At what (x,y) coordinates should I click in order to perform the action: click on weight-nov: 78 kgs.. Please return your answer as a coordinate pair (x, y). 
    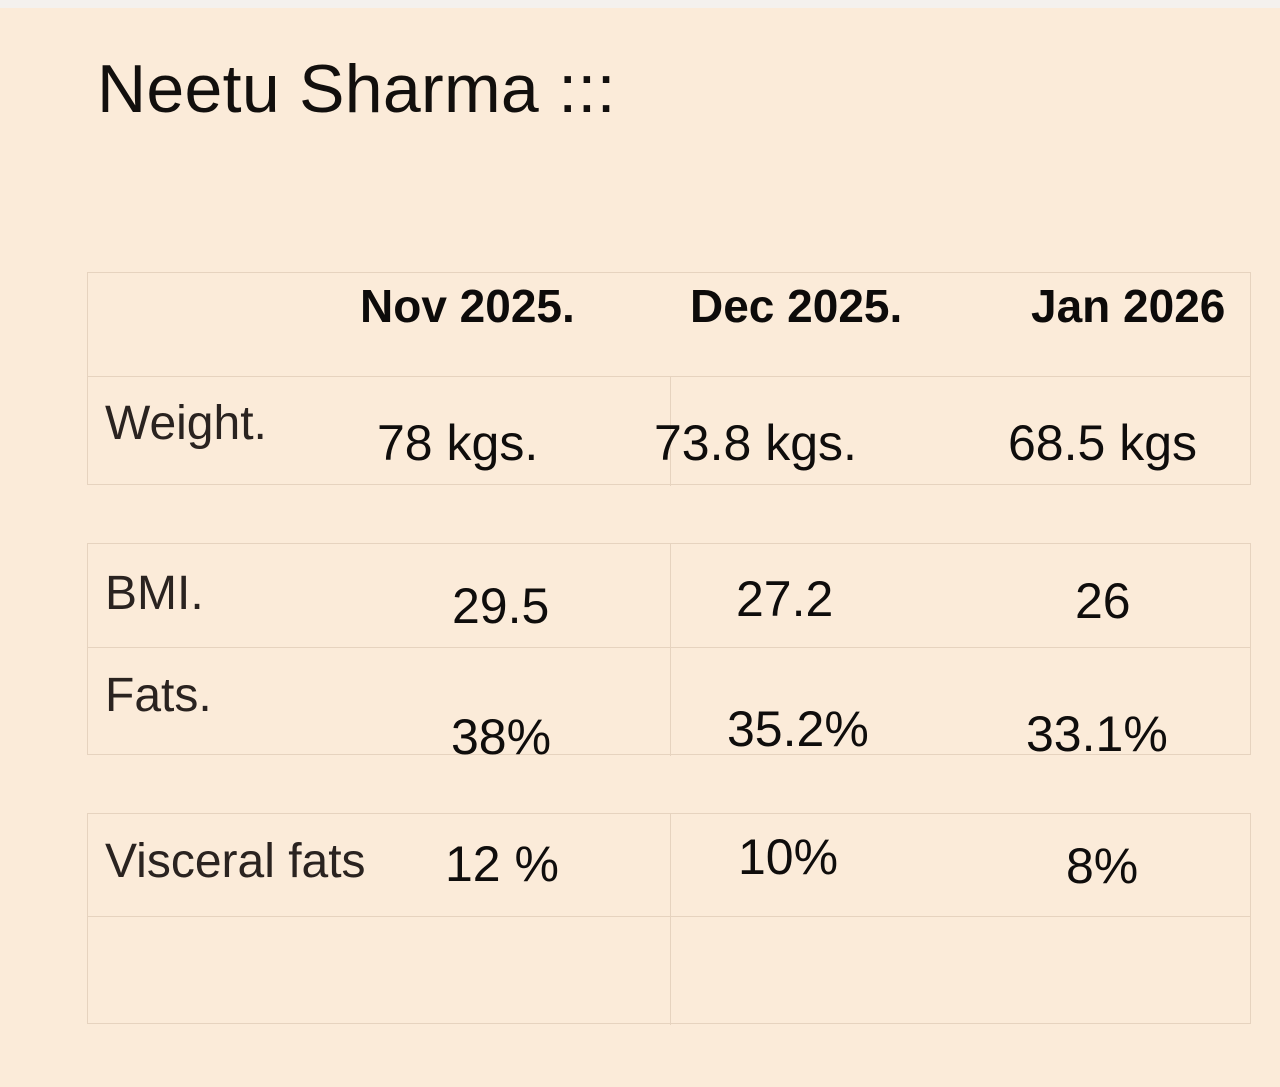
    Looking at the image, I should click on (458, 443).